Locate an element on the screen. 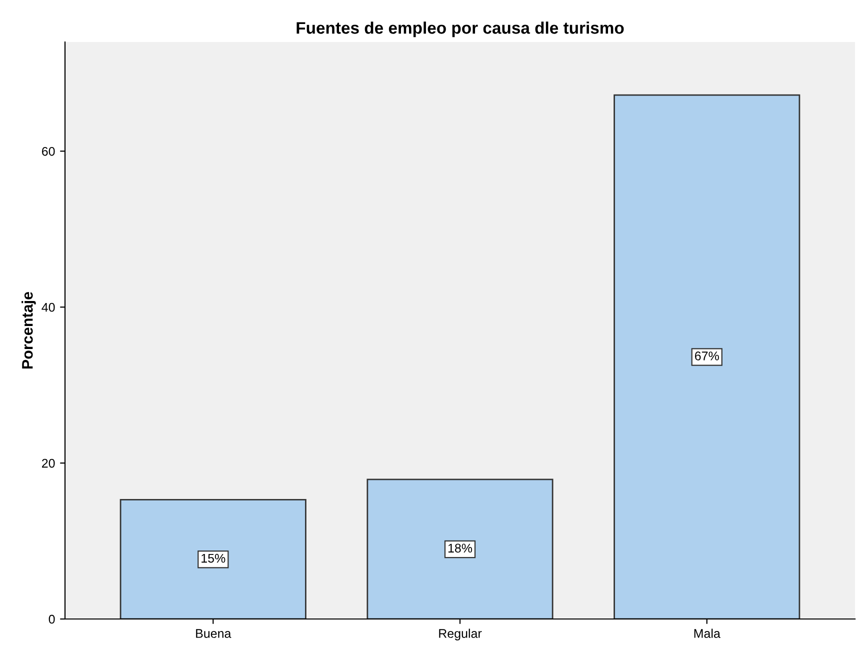 This screenshot has width=856, height=645. chart-title: Fuentes de empleo por causa dle turismo is located at coordinates (460, 30).